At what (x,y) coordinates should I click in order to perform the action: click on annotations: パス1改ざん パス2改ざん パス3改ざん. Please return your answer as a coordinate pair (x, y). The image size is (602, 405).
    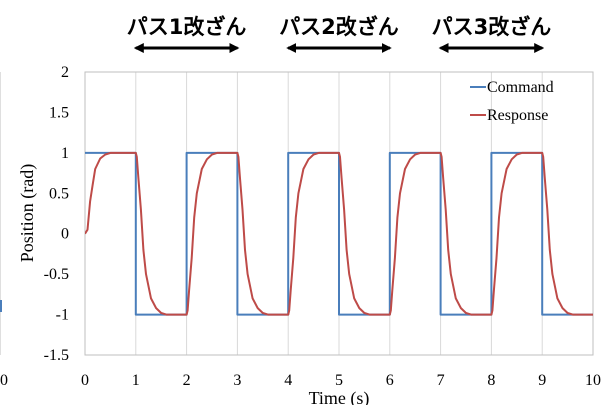
    Looking at the image, I should click on (339, 34).